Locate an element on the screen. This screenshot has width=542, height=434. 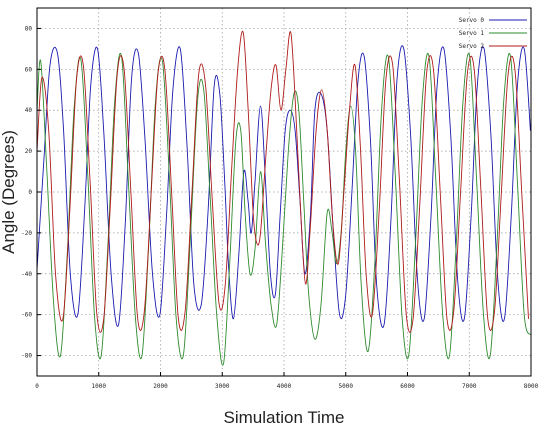
y-tick-label: -20 is located at coordinates (26, 233).